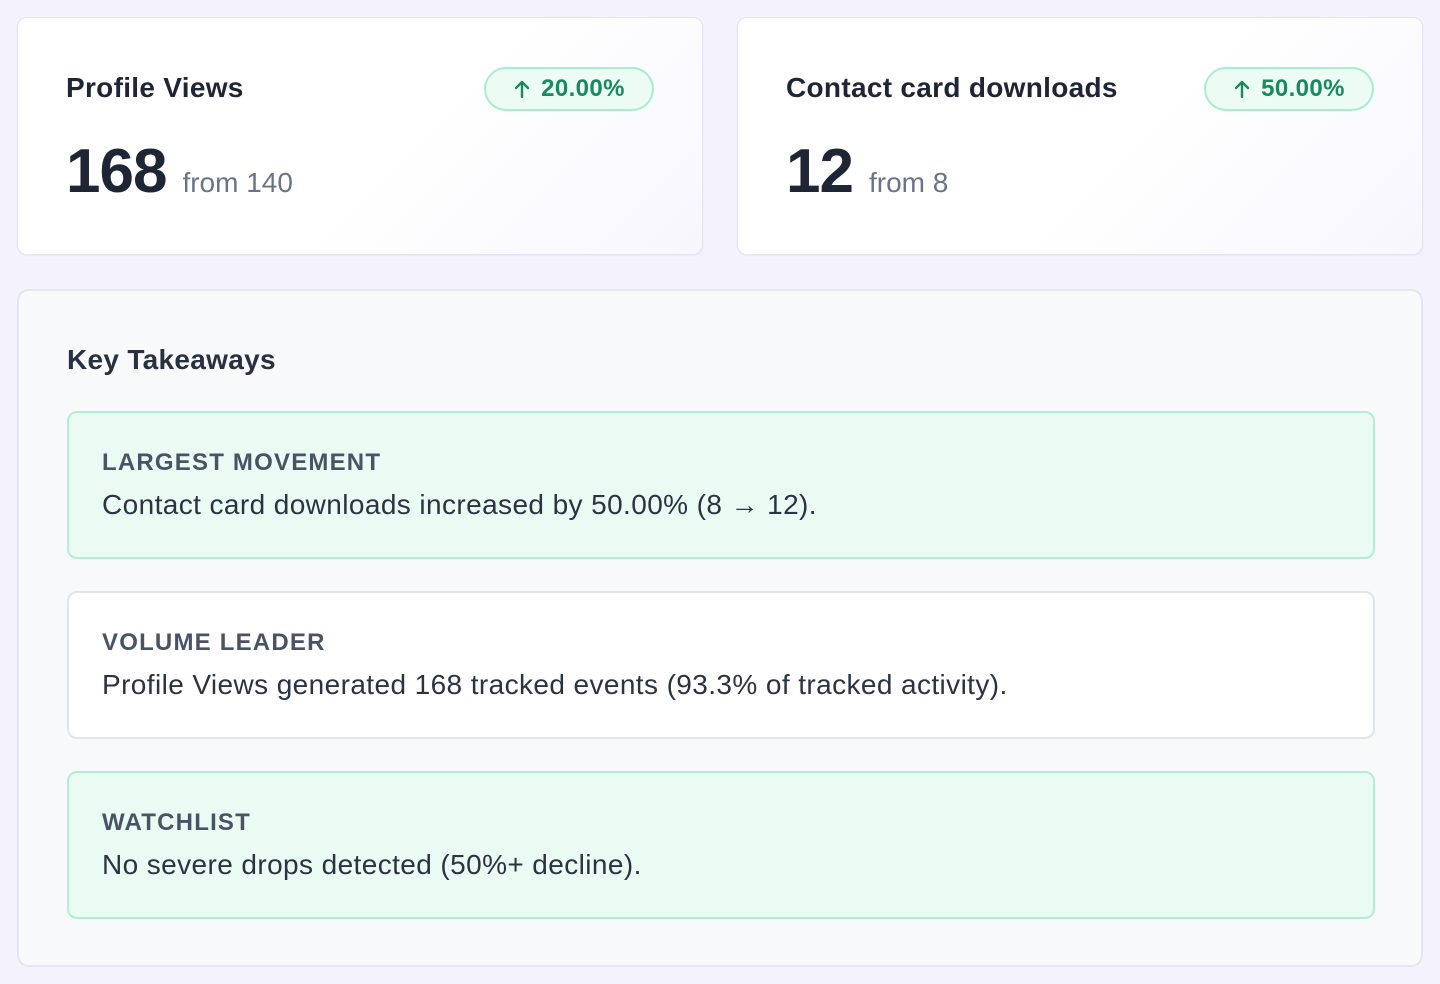  What do you see at coordinates (237, 182) in the screenshot?
I see `metric-previous-value: from 140` at bounding box center [237, 182].